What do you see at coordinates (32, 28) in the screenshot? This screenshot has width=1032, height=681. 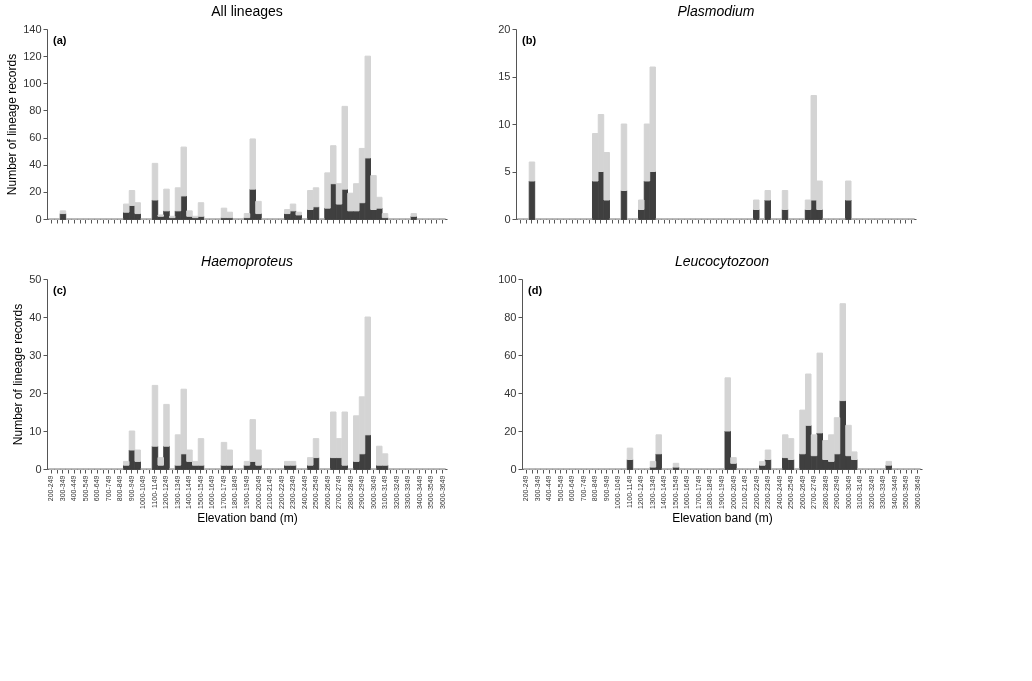 I see `y-tick-label: 140` at bounding box center [32, 28].